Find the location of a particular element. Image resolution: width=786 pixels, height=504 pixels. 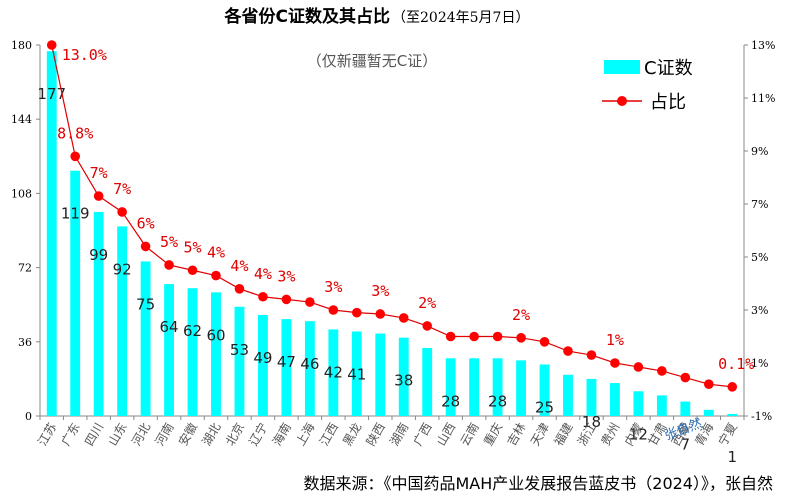

ratio-point-天津 is located at coordinates (544, 342).